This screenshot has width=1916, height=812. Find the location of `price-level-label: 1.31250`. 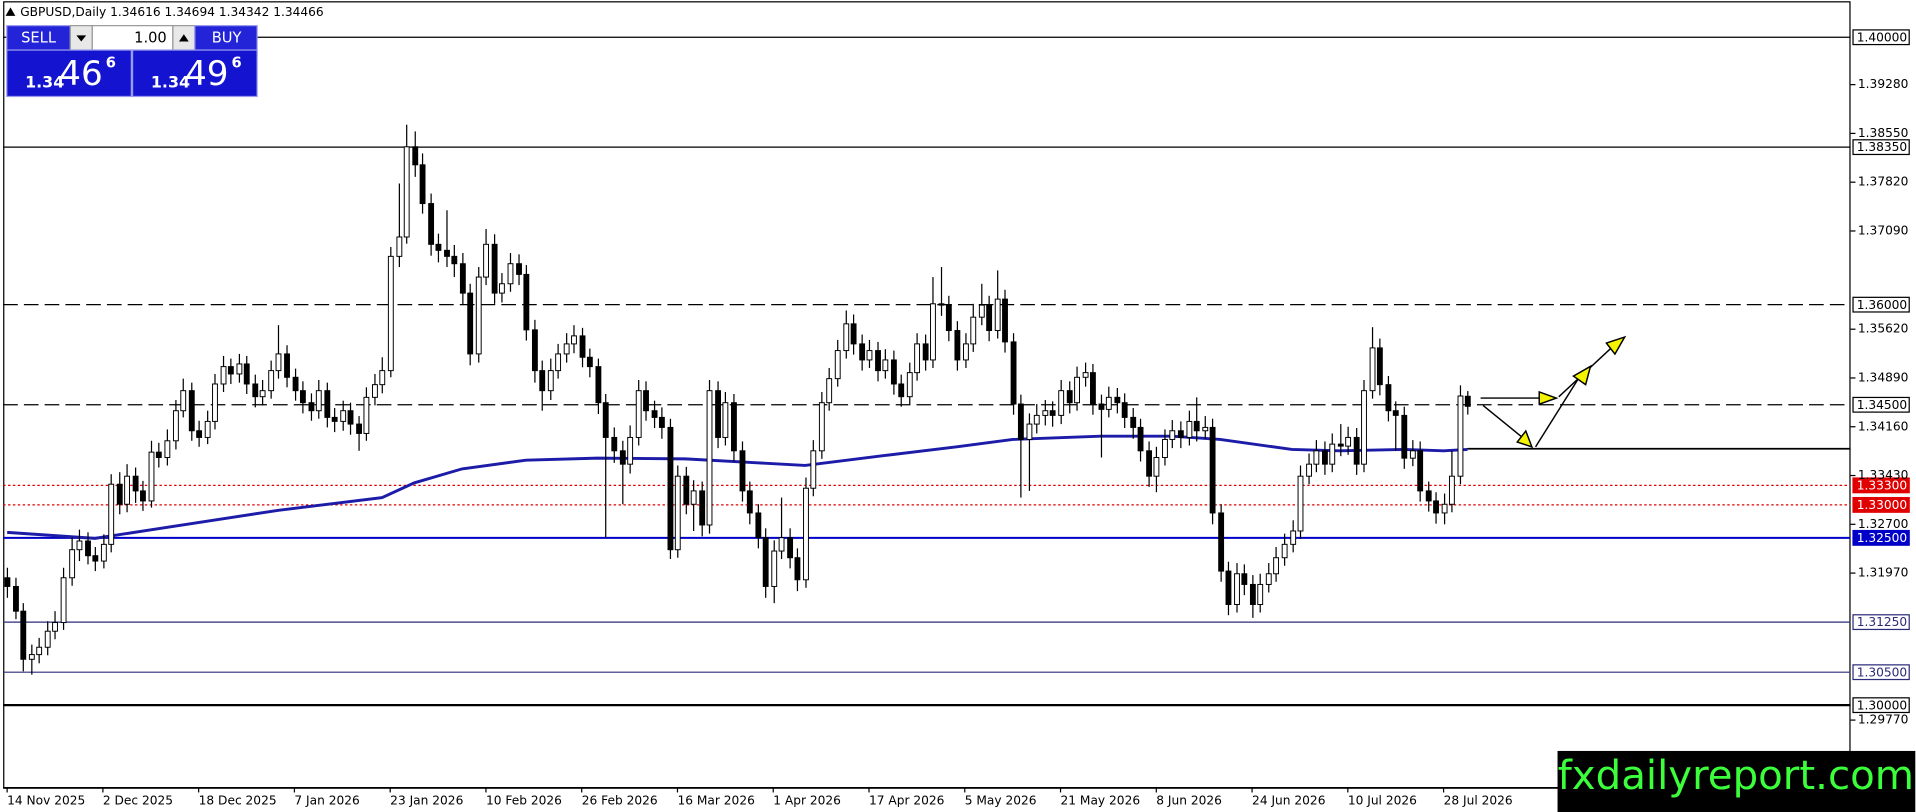

price-level-label: 1.31250 is located at coordinates (1882, 622).